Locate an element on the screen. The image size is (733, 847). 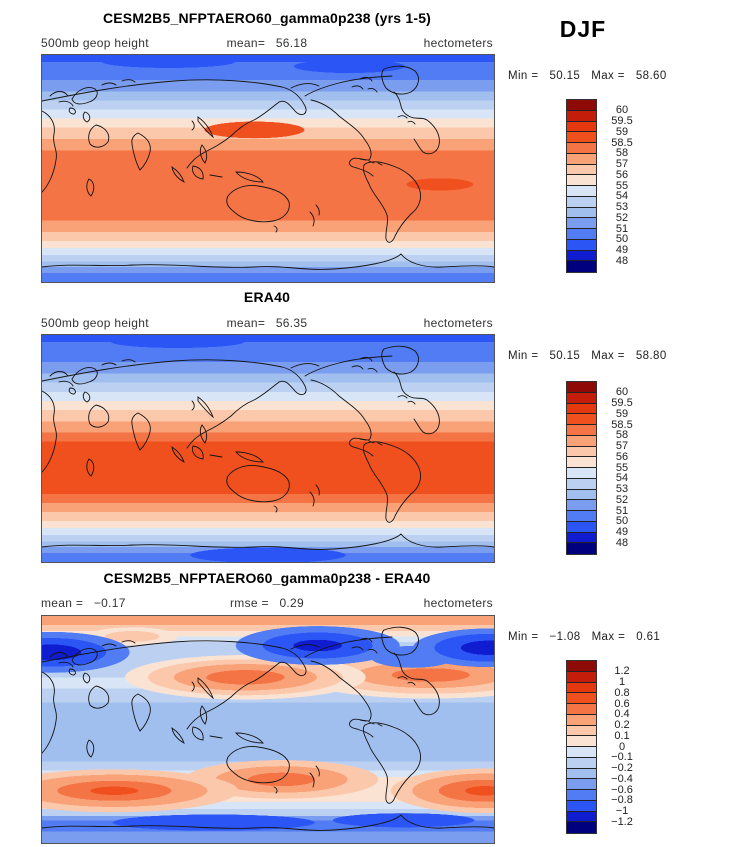
colorbar-tick-label: 0.4 is located at coordinates (622, 714).